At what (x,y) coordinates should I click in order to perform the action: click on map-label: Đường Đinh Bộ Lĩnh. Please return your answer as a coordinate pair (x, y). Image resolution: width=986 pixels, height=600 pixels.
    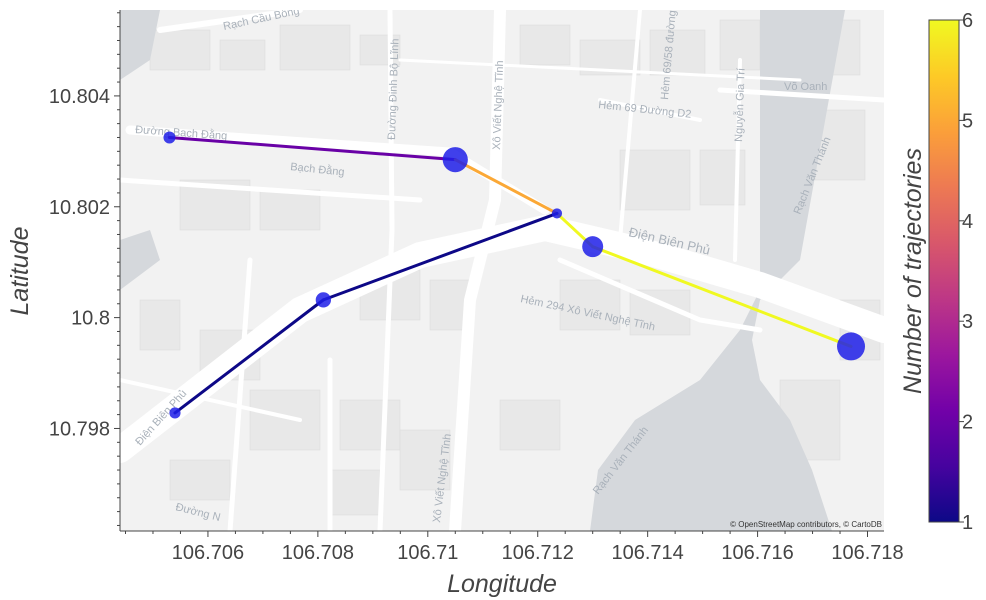
    Looking at the image, I should click on (394, 89).